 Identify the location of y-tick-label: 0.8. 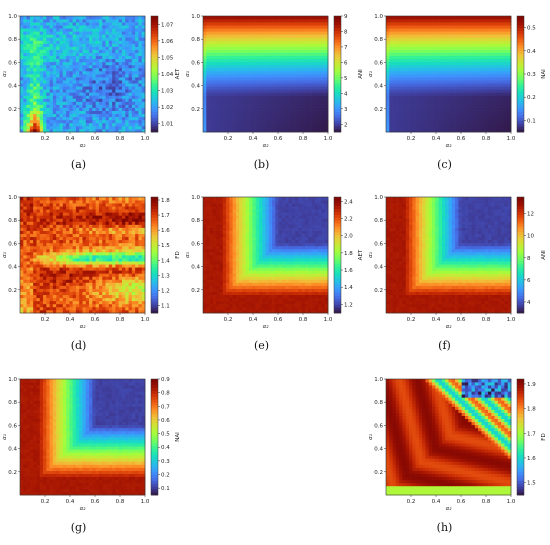
(12, 40).